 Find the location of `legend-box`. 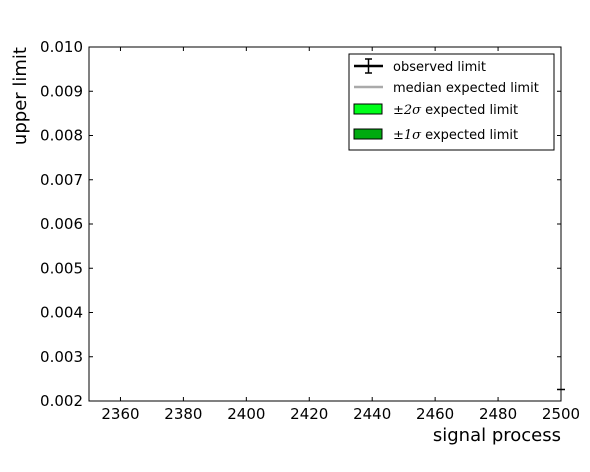

legend-box is located at coordinates (451, 102).